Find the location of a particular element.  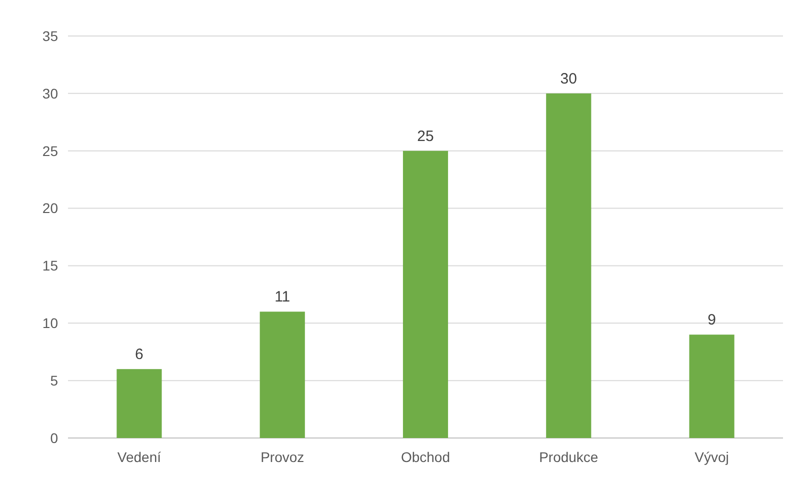

y-tick-label: 0 is located at coordinates (54, 438).